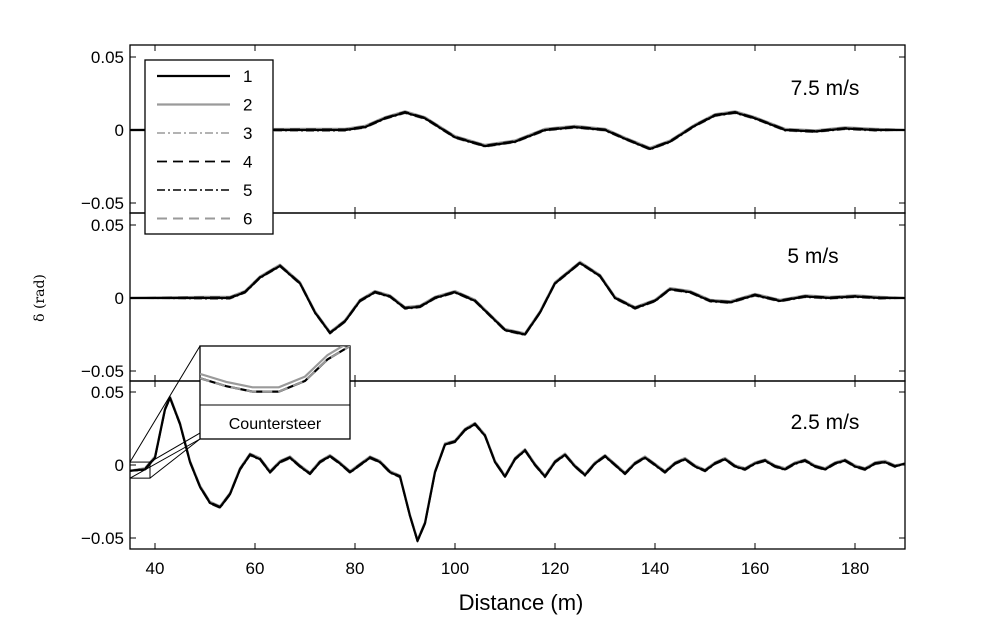 This screenshot has width=1000, height=617. I want to click on legend-label-5: 5, so click(247, 190).